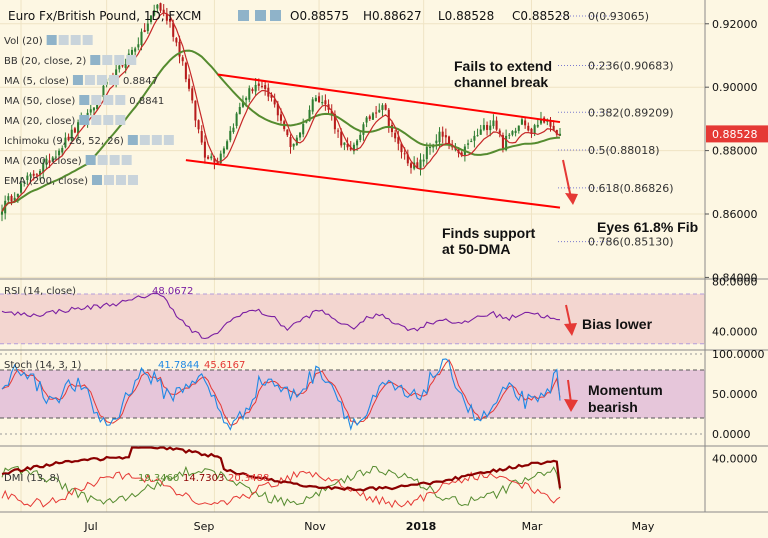 This screenshot has height=538, width=768. I want to click on header-icons, so click(259, 15).